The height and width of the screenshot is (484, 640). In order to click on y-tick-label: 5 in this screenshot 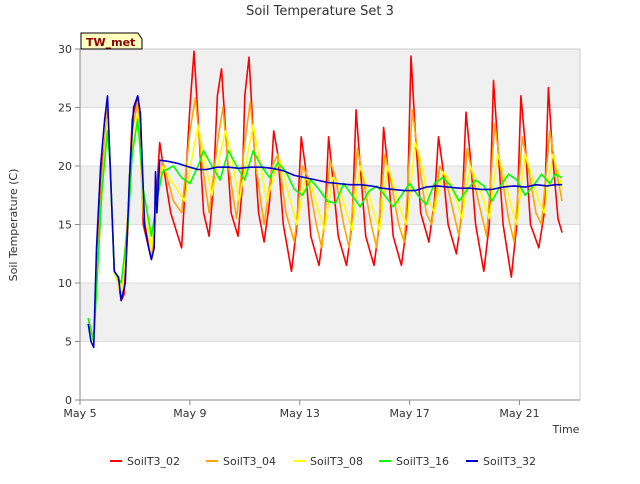, I will do `click(68, 342)`.